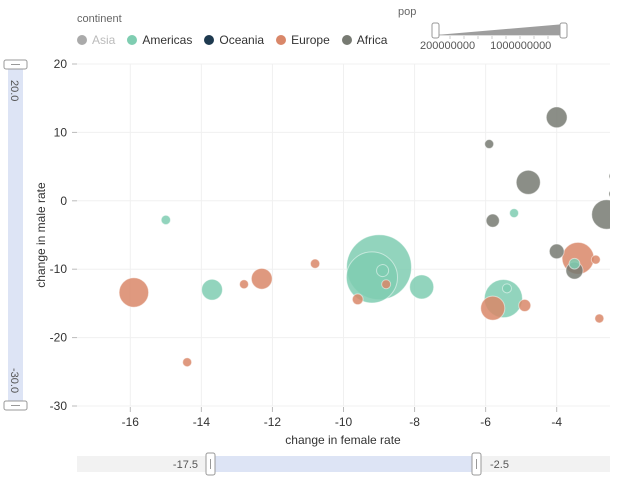 The height and width of the screenshot is (480, 640). Describe the element at coordinates (344, 422) in the screenshot. I see `x-tick-label: -10` at that location.